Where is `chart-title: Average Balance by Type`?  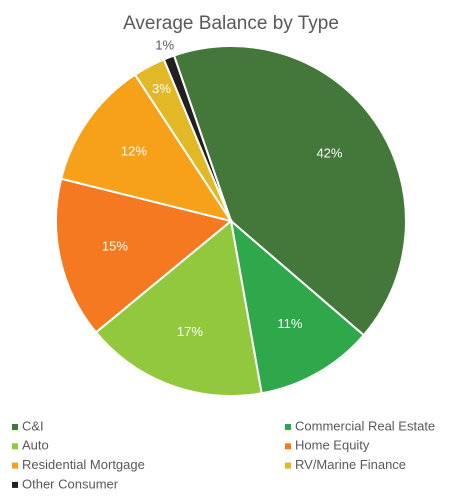
chart-title: Average Balance by Type is located at coordinates (231, 23).